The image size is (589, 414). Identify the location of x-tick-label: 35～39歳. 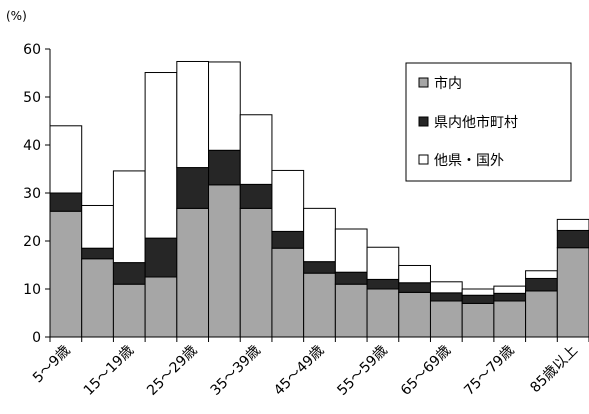
(236, 371).